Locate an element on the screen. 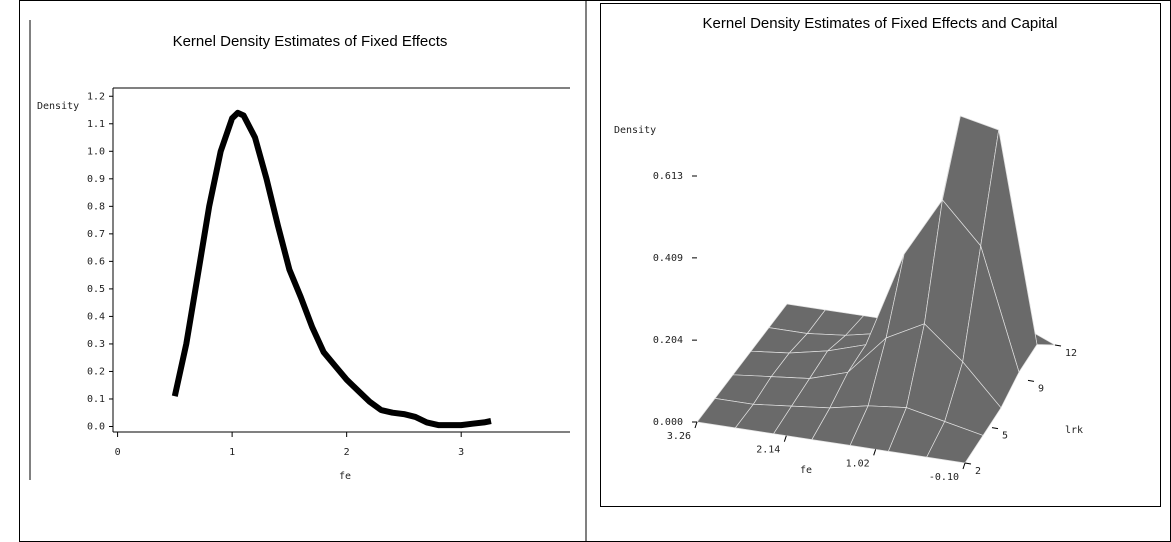 The image size is (1171, 542). y-tick-label: 0.6 is located at coordinates (96, 261).